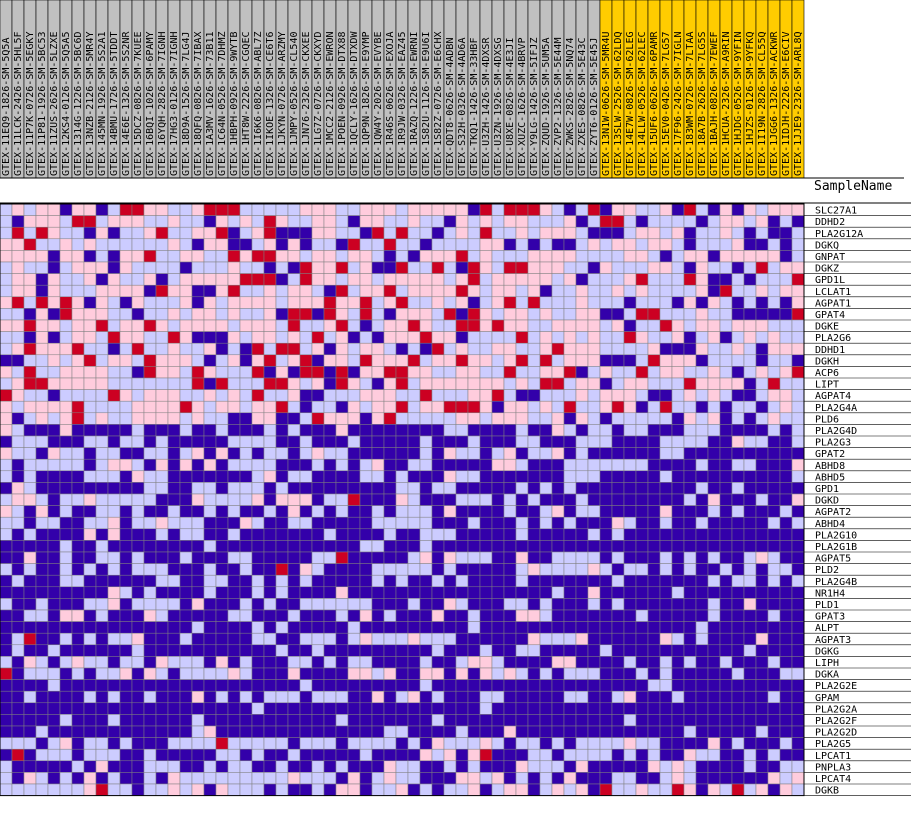  I want to click on column-label: GTEX-1S82Z-0726-SM-E6CHX, so click(438, 104).